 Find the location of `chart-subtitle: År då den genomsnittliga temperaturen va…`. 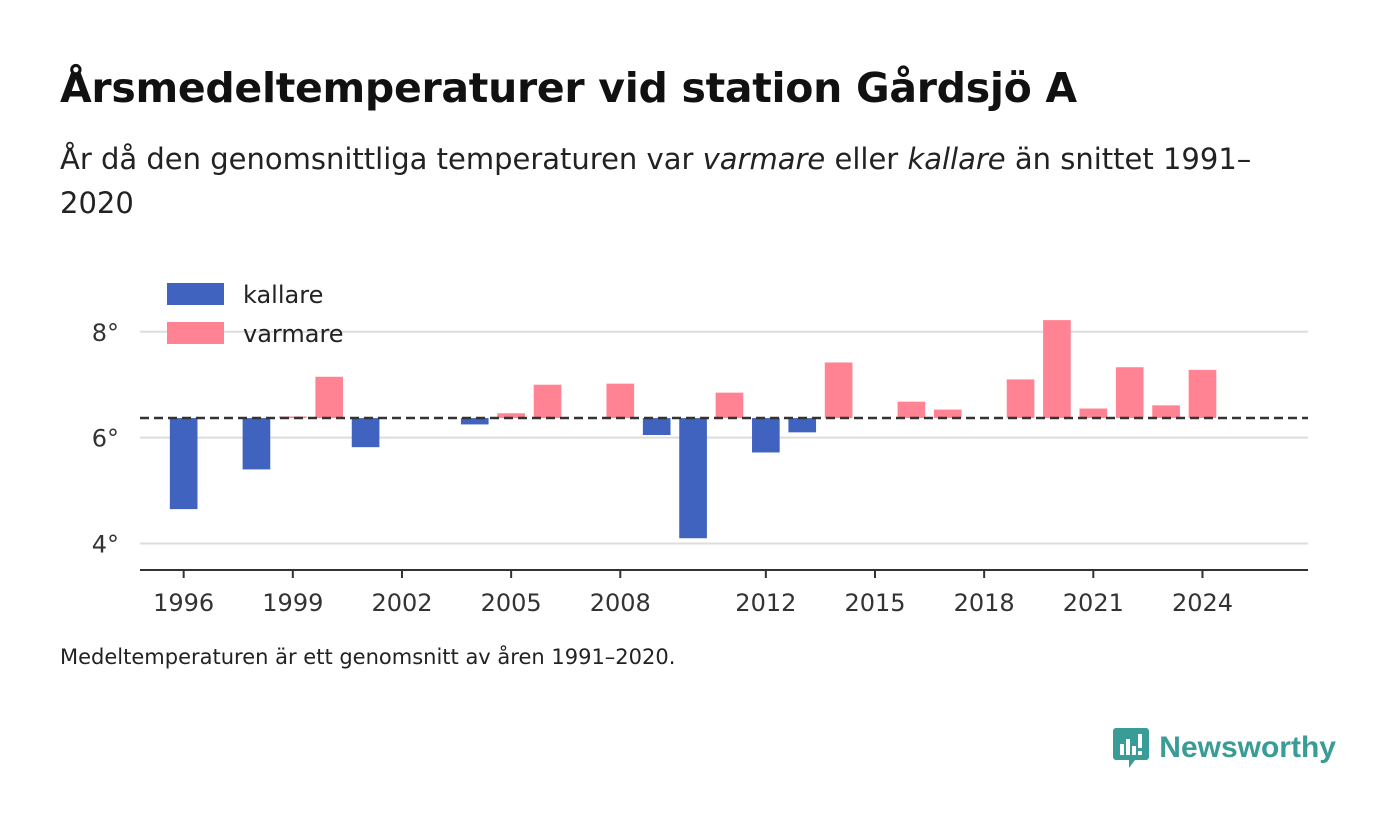

chart-subtitle: År då den genomsnittliga temperaturen va… is located at coordinates (680, 181).